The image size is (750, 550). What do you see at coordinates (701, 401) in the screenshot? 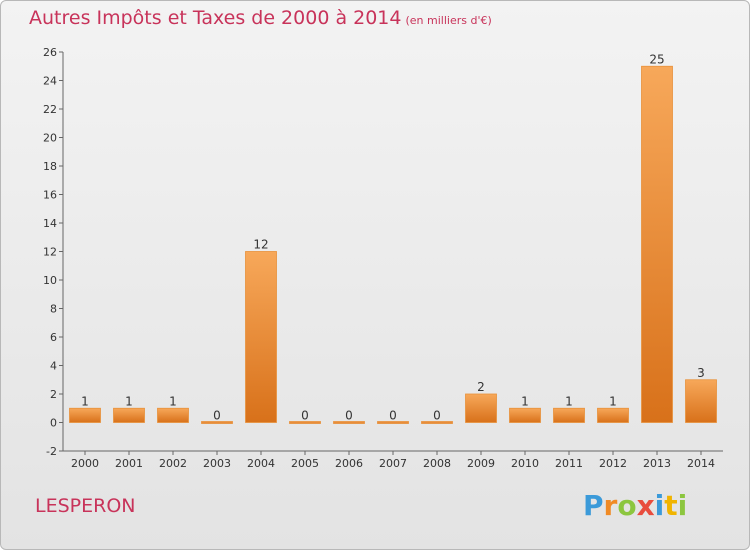
I see `bar-2014` at bounding box center [701, 401].